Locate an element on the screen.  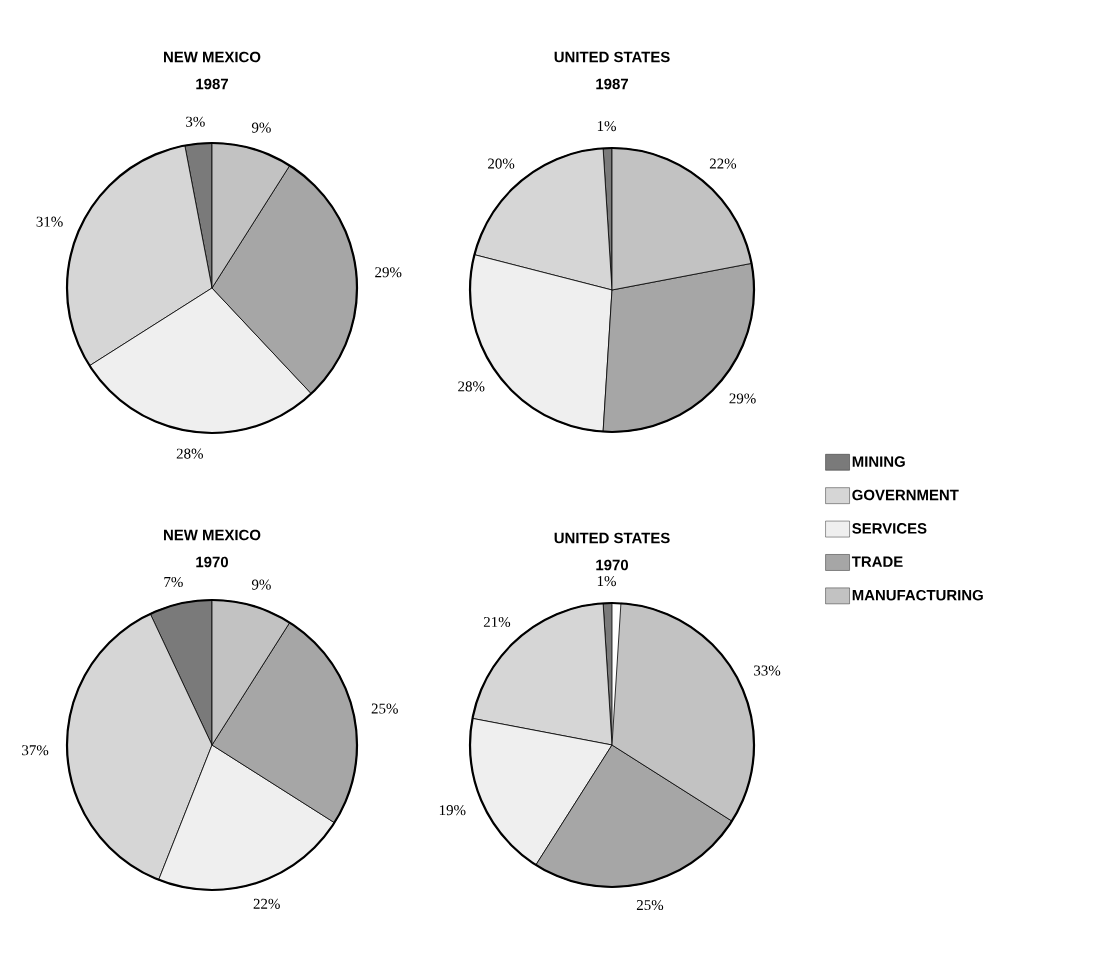
legend-label: SERVICES is located at coordinates (889, 528).